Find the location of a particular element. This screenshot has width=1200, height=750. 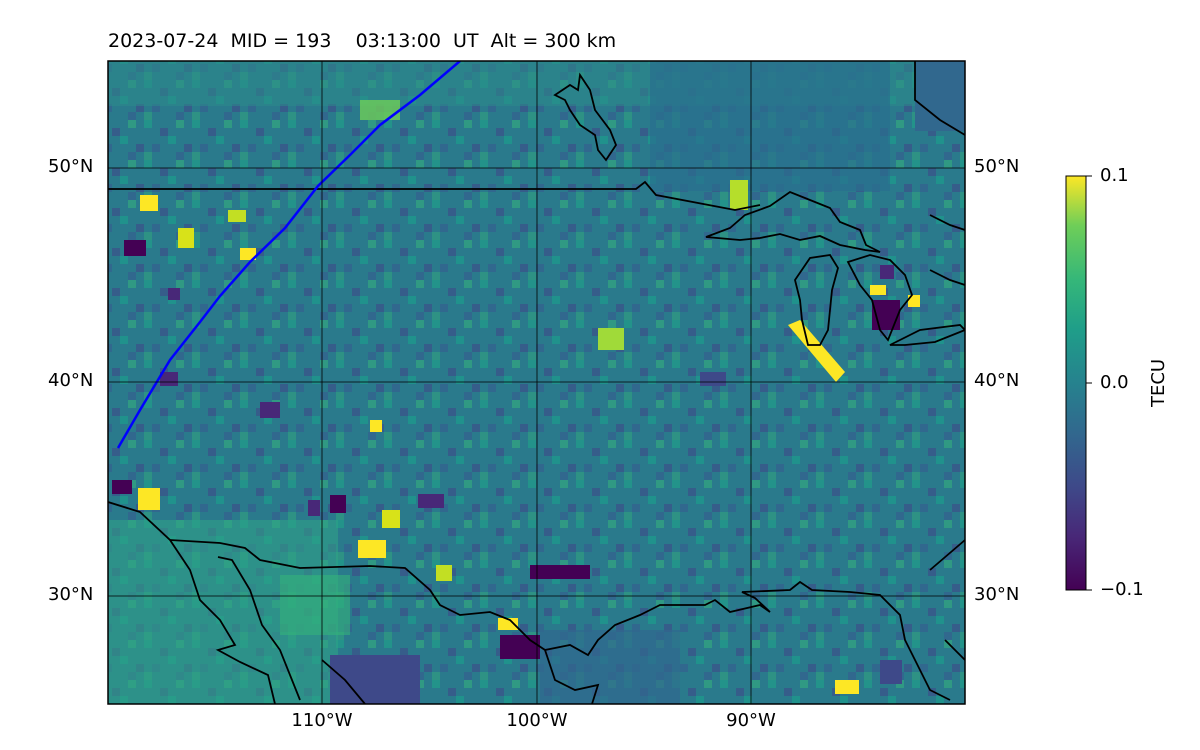

colorbar-min-label: −0.1 is located at coordinates (1122, 589).